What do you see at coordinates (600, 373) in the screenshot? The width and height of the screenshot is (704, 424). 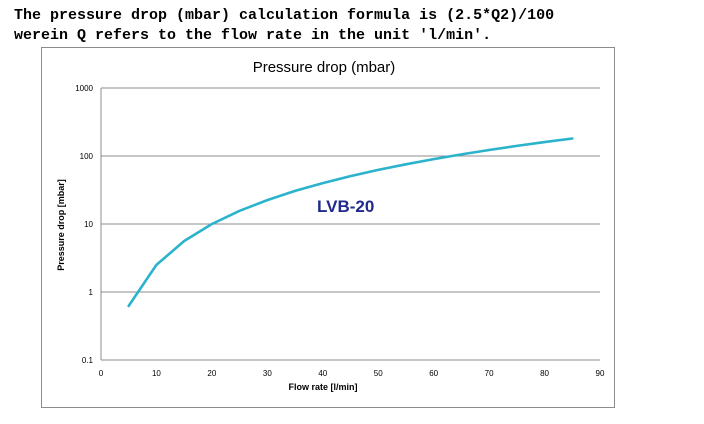 I see `x-tick-label: 90` at bounding box center [600, 373].